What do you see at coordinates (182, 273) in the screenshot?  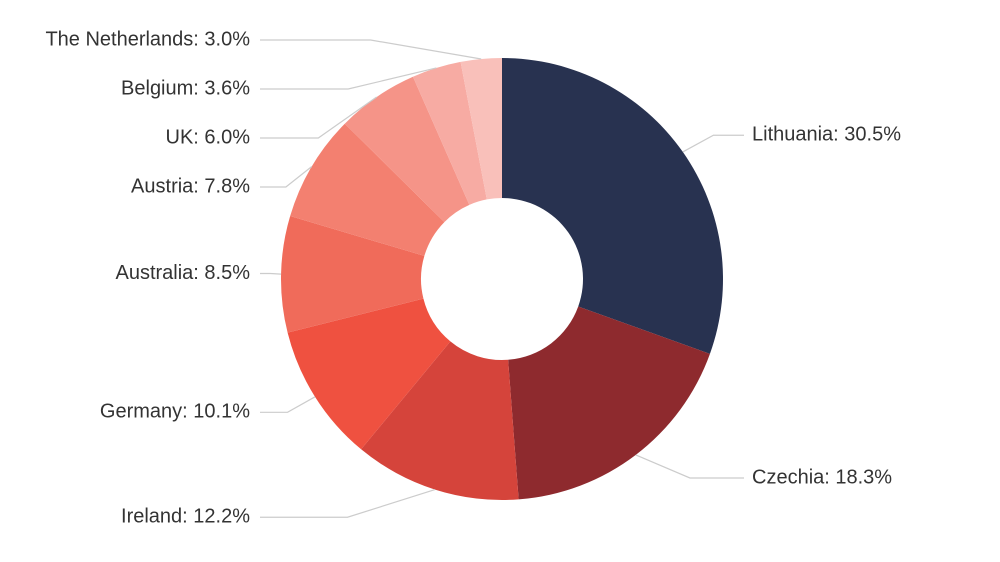 I see `data-label: Australia: 8.5%` at bounding box center [182, 273].